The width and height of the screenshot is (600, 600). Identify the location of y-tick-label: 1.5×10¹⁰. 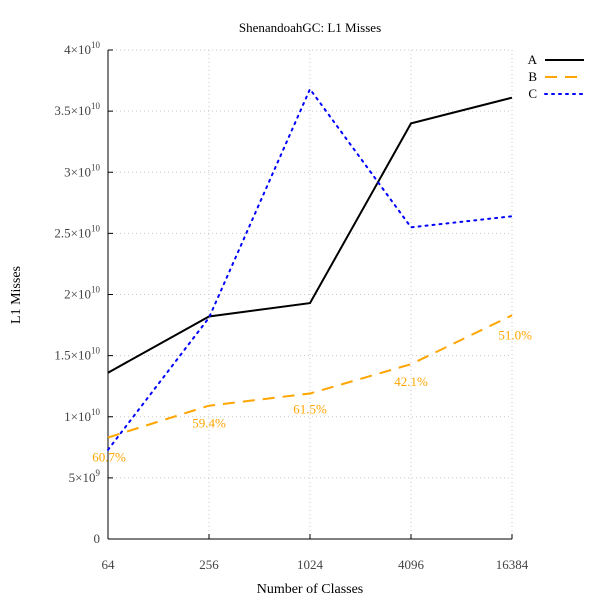
(77, 354).